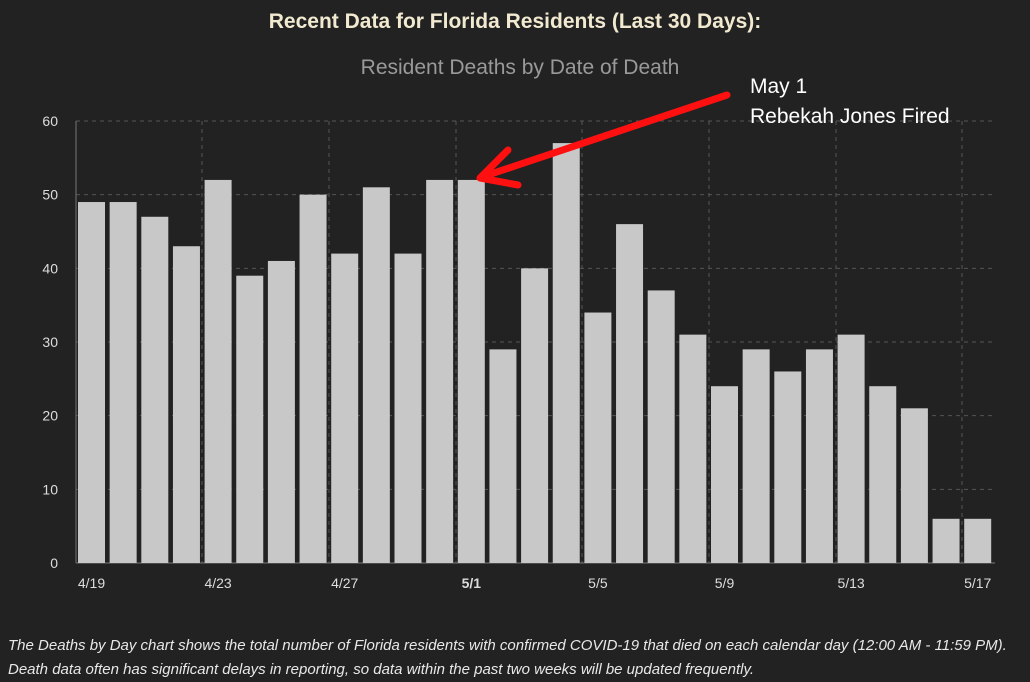  Describe the element at coordinates (779, 86) in the screenshot. I see `annotation-date: May 1` at that location.